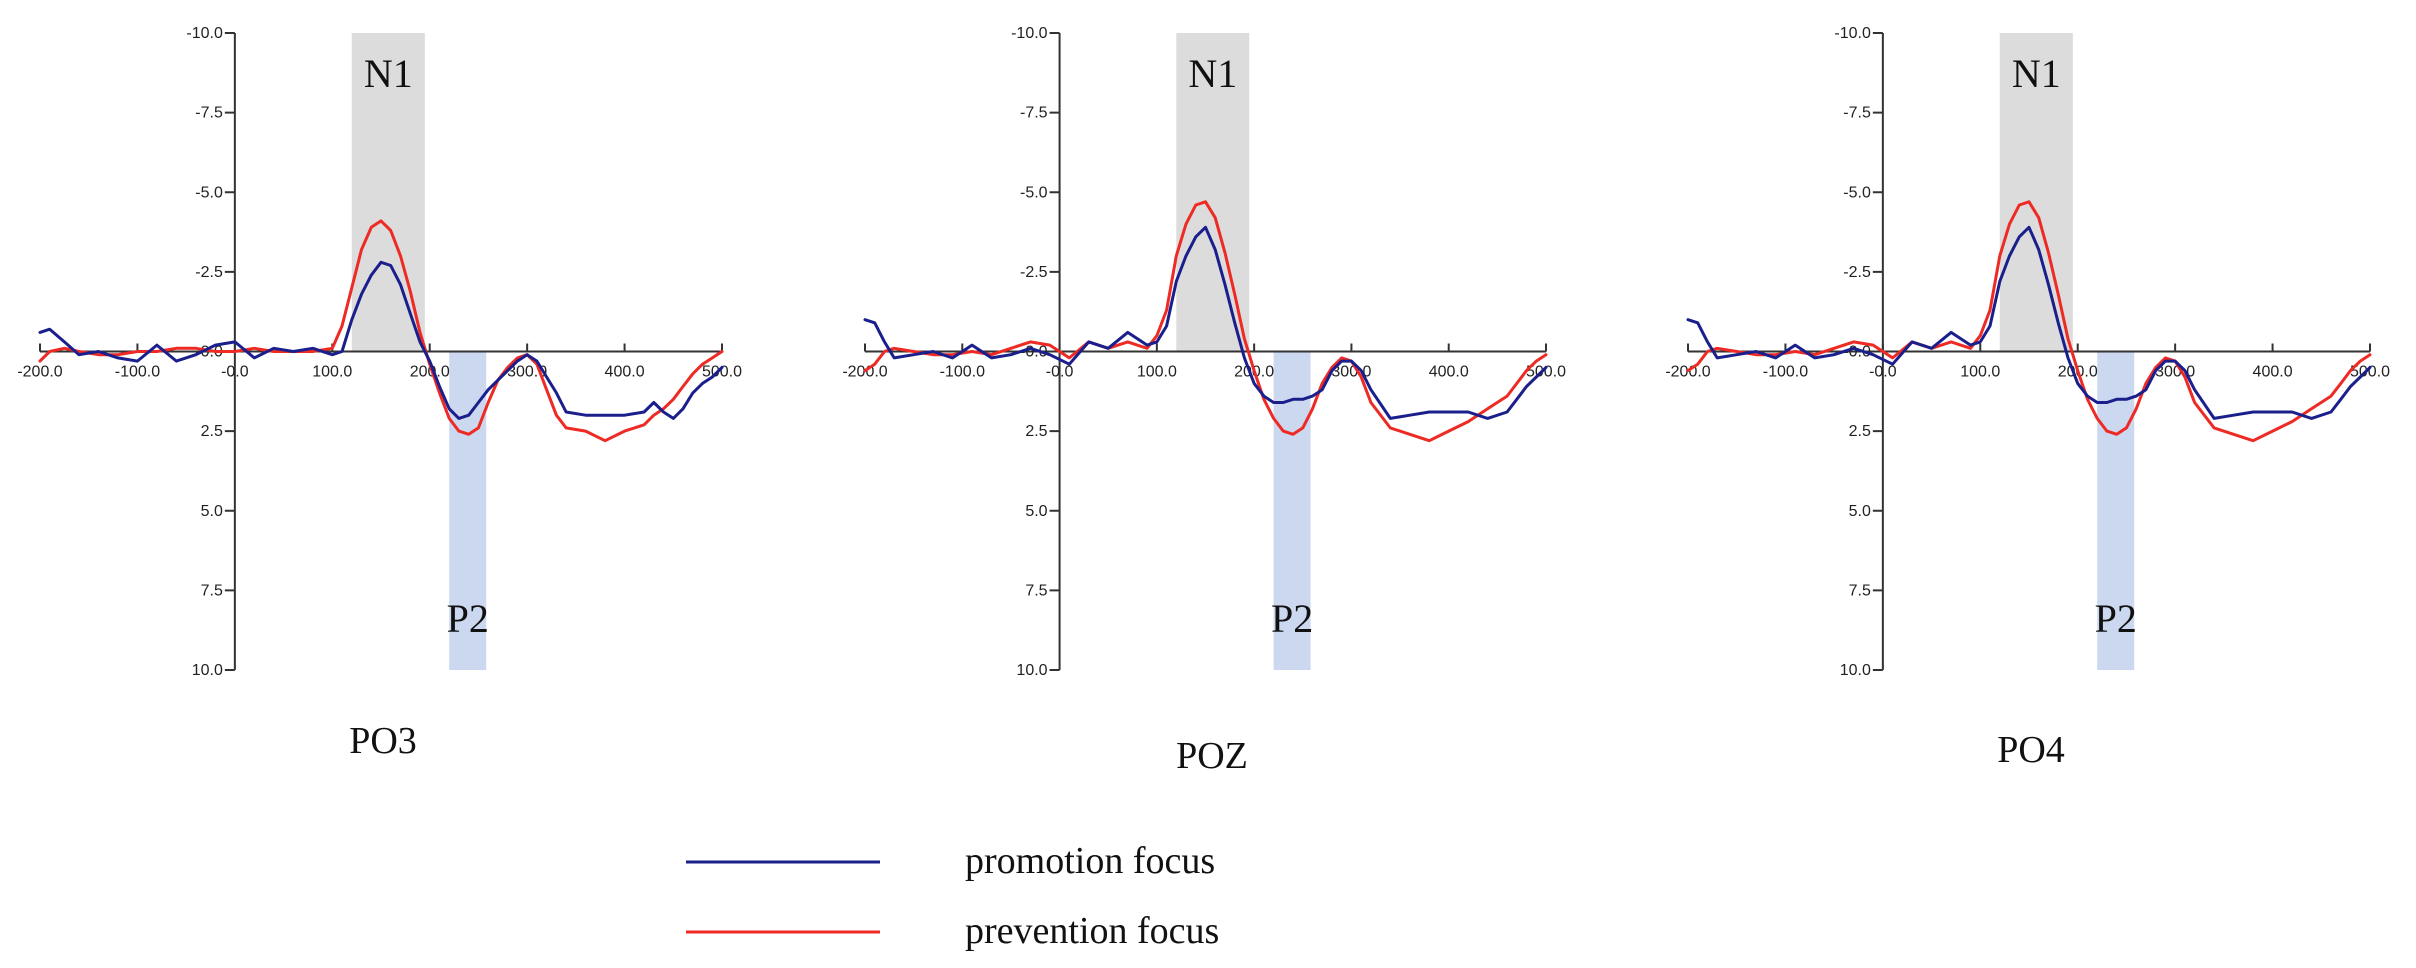  Describe the element at coordinates (383, 741) in the screenshot. I see `panel-title: PO3` at that location.